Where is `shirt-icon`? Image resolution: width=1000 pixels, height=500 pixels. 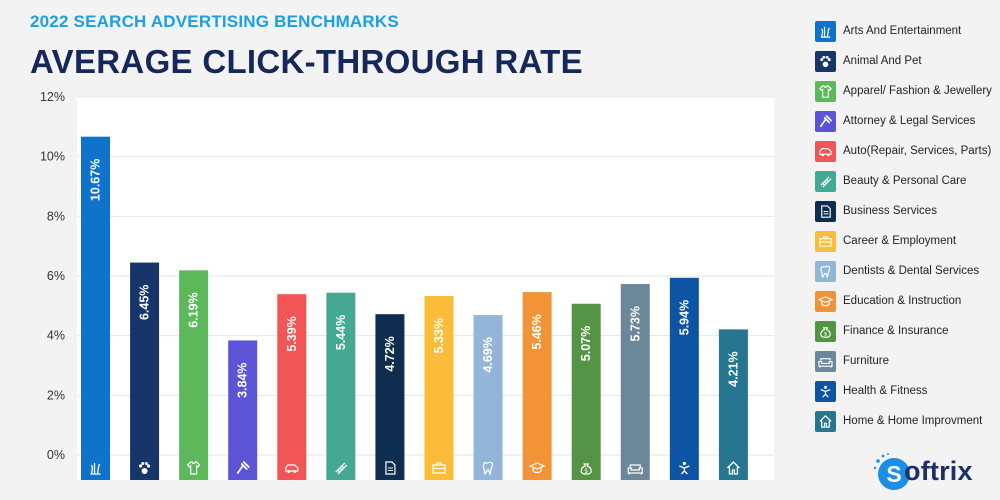
shirt-icon is located at coordinates (193, 468).